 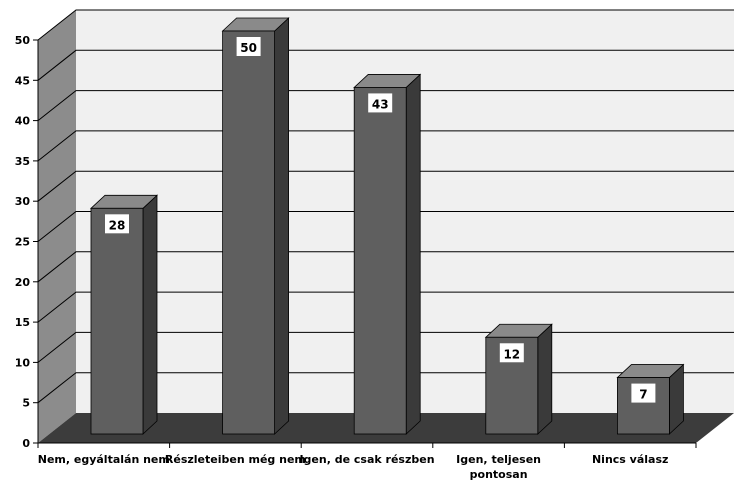 I want to click on y-tick-label: 35, so click(x=22, y=161).